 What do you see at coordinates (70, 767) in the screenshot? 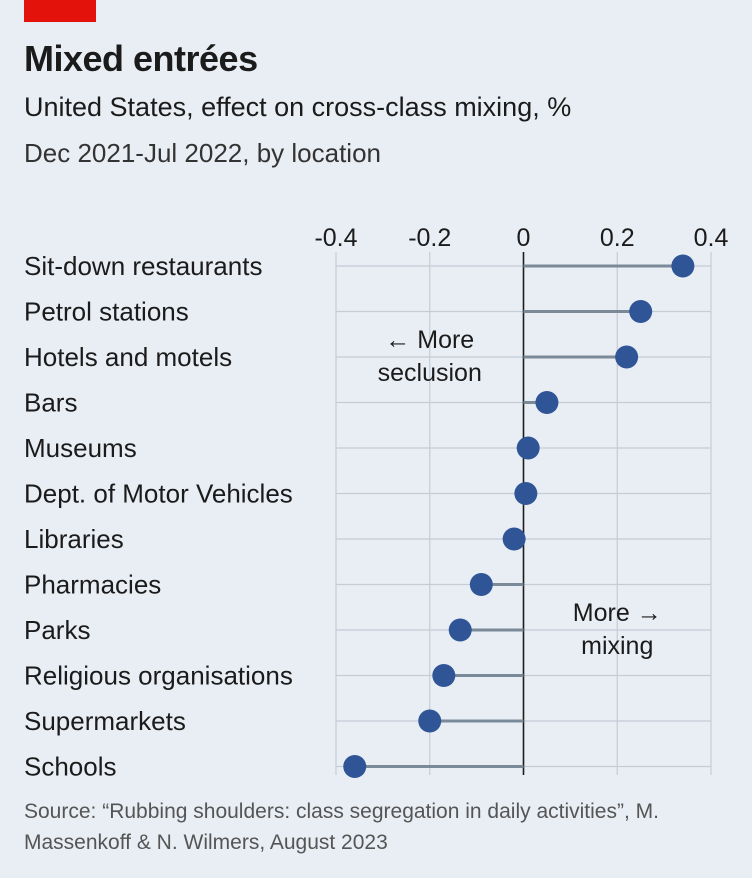
I see `category-label: Schools` at bounding box center [70, 767].